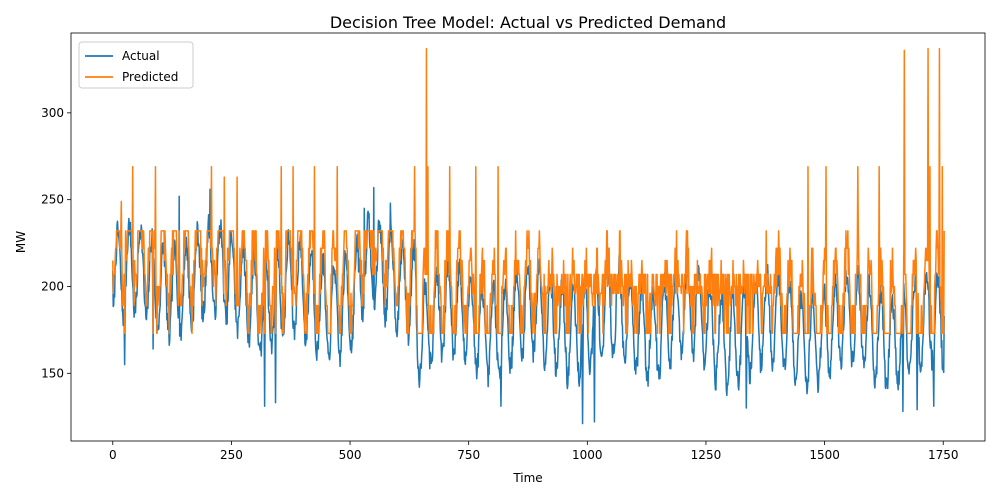 The image size is (1000, 500). I want to click on x-tick-label: 1750, so click(943, 455).